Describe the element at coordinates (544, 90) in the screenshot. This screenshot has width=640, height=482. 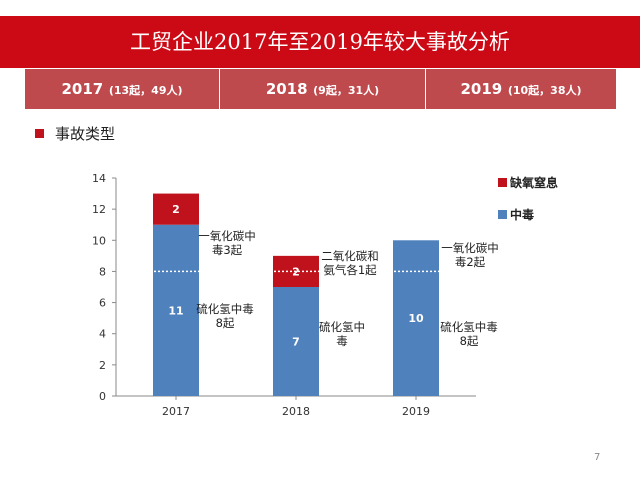
I see `year-header-2019-detail: (10起，38人)` at that location.